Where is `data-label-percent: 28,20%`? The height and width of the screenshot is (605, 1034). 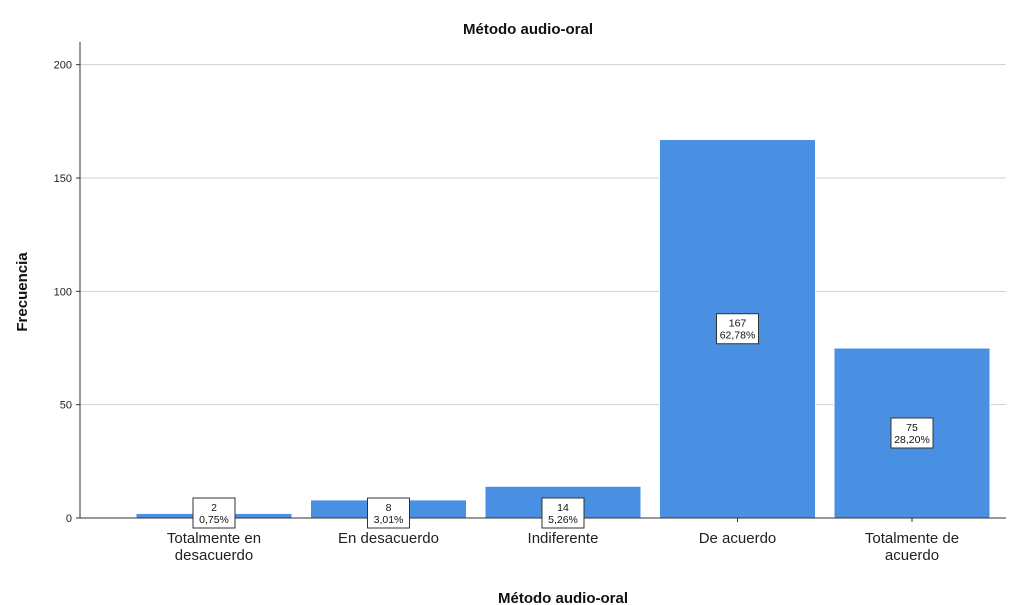
data-label-percent: 28,20% is located at coordinates (912, 440).